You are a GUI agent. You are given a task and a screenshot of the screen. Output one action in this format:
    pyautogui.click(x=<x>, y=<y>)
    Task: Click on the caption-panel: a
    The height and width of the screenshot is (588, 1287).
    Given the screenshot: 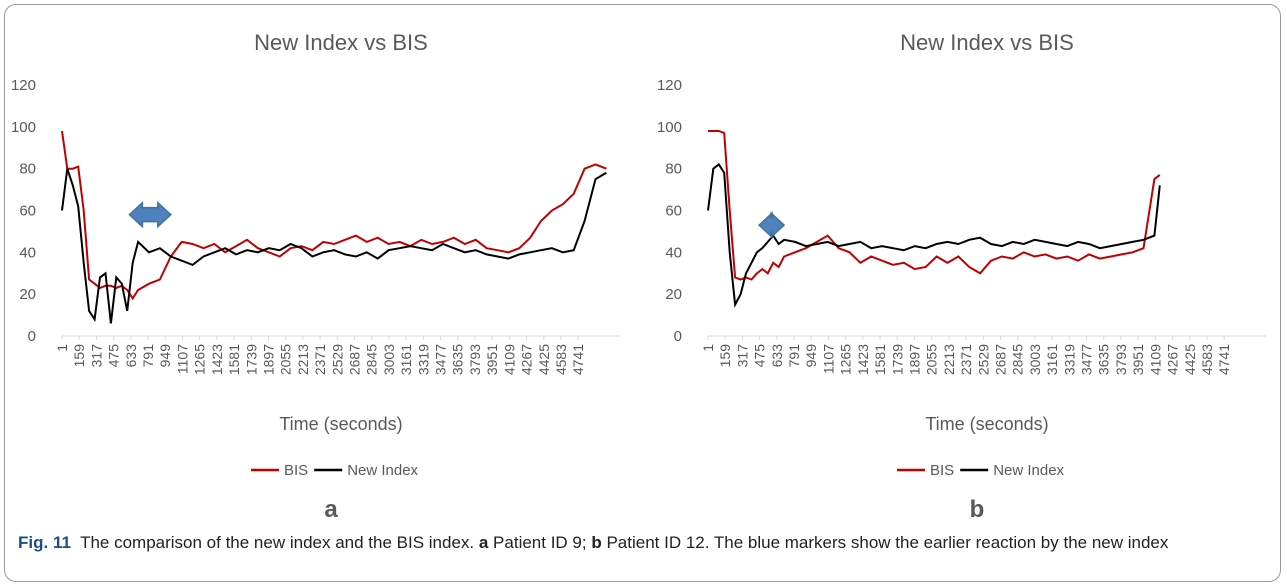 What is the action you would take?
    pyautogui.click(x=483, y=542)
    